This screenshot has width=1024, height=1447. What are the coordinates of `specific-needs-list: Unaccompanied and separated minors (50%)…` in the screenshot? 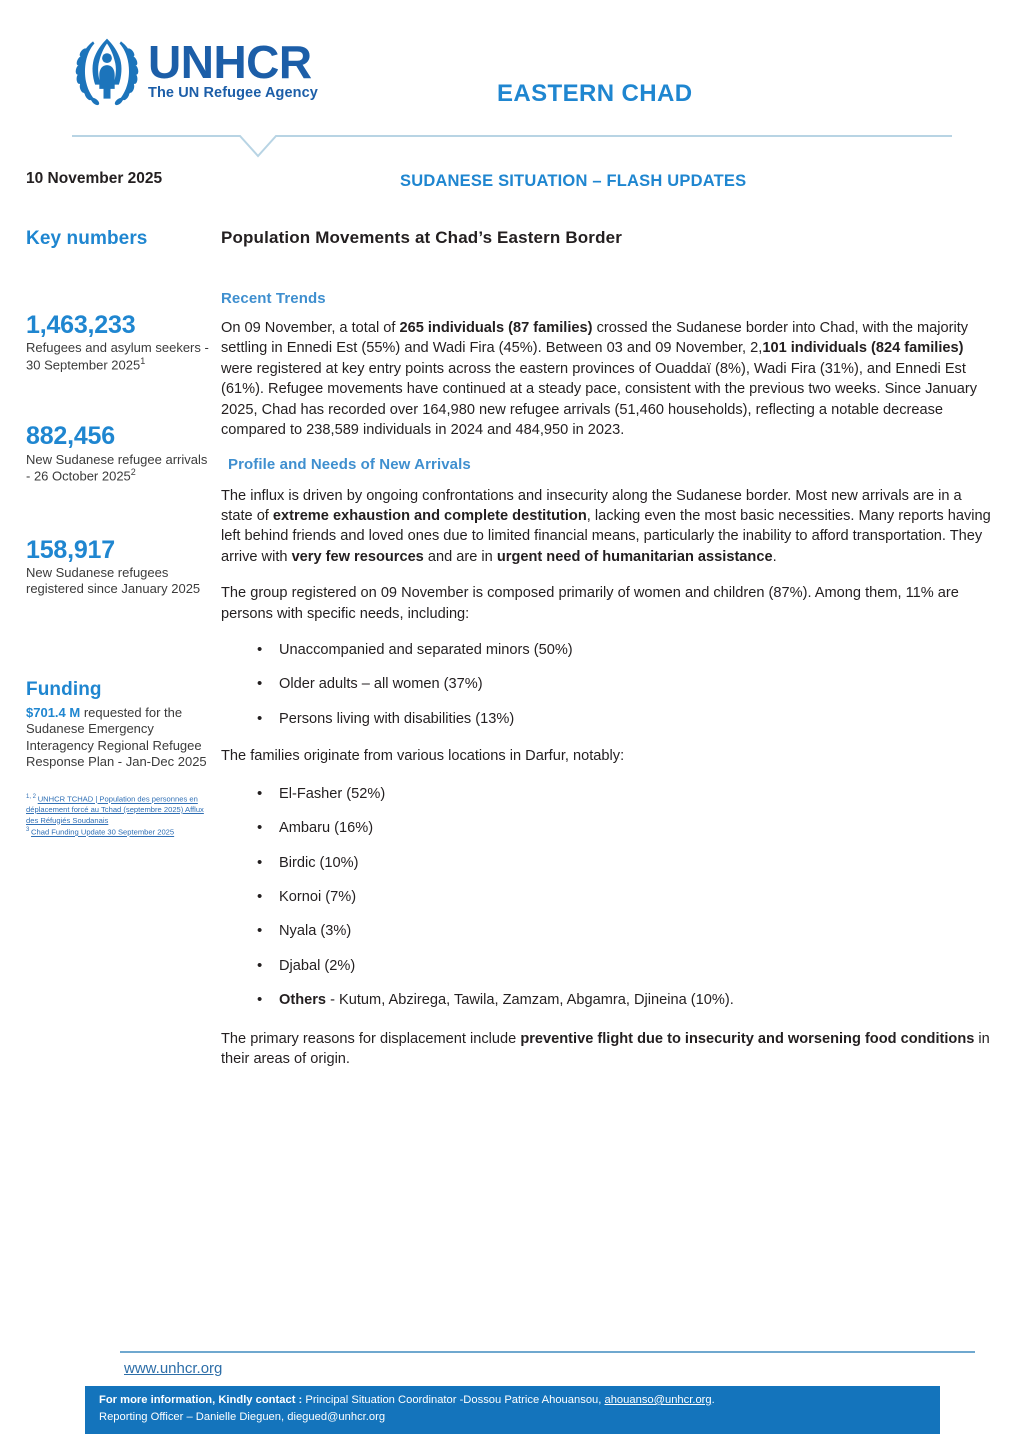 It's located at (607, 684).